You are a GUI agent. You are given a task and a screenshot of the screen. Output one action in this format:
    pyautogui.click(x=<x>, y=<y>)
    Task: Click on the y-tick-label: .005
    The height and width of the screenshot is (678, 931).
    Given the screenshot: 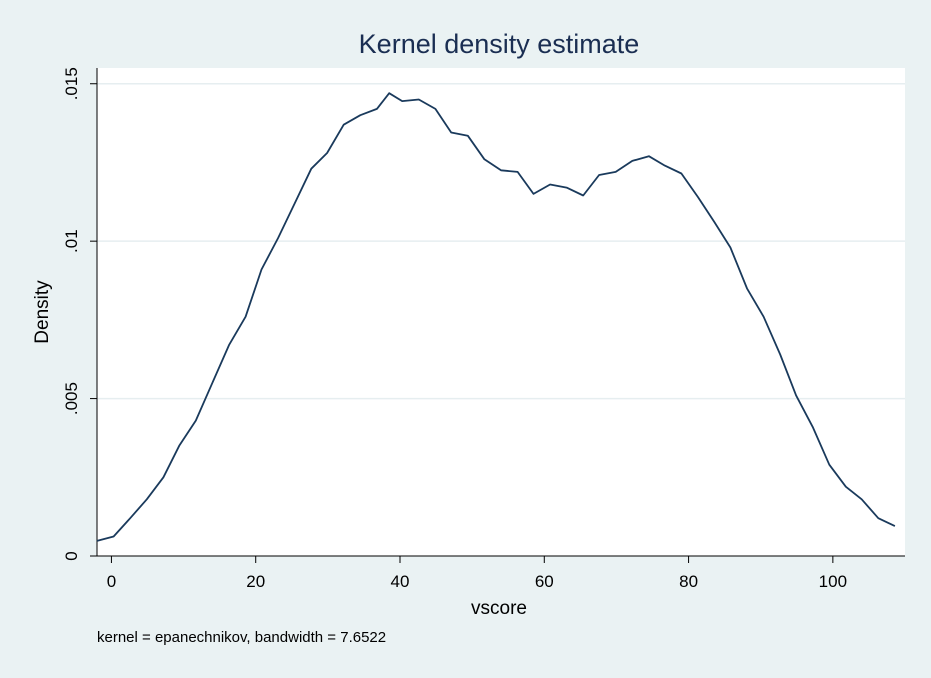 What is the action you would take?
    pyautogui.click(x=71, y=398)
    